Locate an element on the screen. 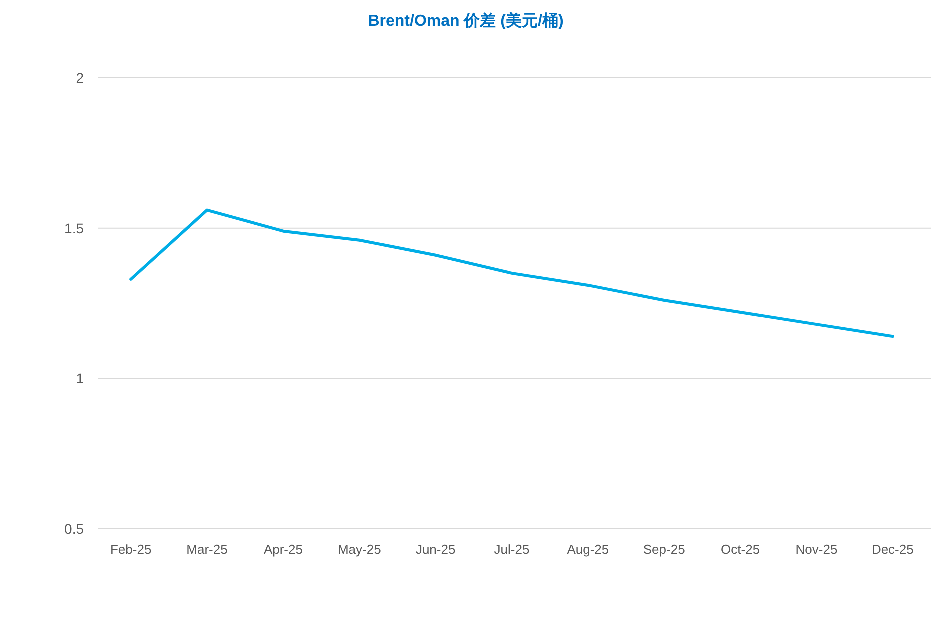 The image size is (937, 634). x-tick-label: Feb-25 is located at coordinates (131, 549).